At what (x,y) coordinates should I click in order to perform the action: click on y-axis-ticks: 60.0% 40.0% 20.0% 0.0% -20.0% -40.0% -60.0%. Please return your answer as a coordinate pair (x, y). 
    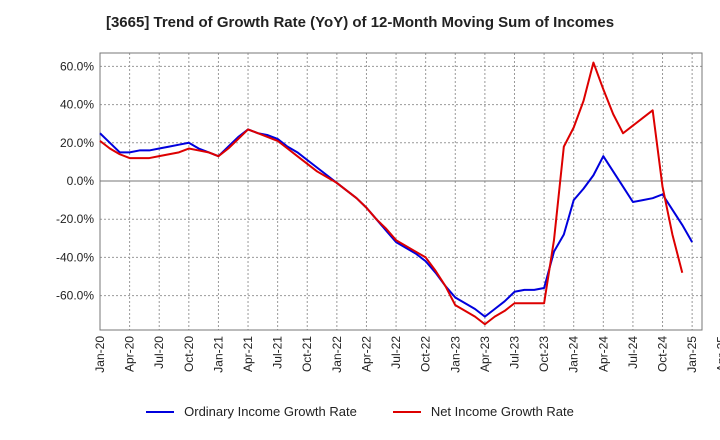
    Looking at the image, I should click on (75, 180).